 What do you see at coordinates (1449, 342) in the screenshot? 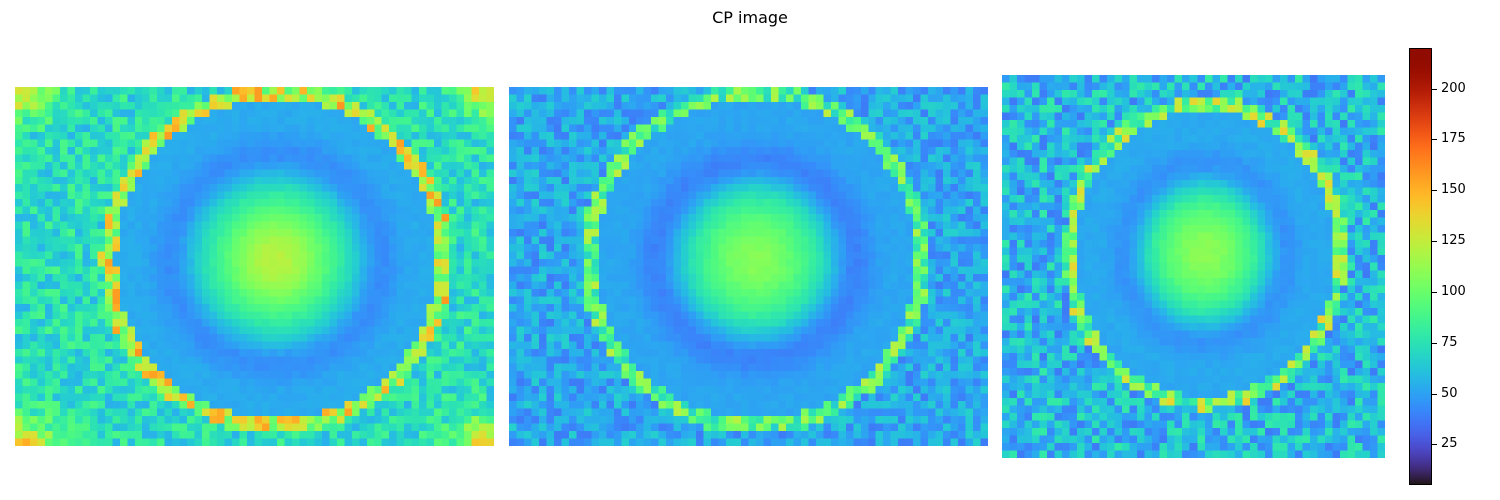
I see `colorbar-tick-label: 75` at bounding box center [1449, 342].